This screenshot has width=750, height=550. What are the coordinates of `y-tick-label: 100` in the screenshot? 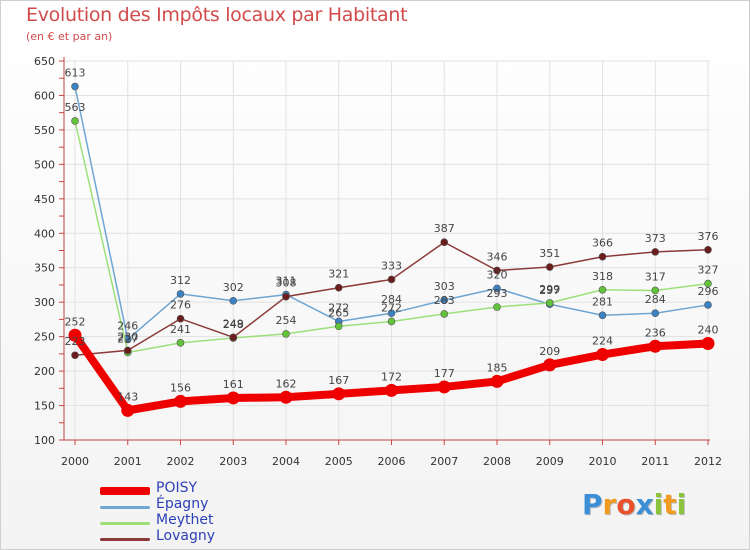 It's located at (44, 440).